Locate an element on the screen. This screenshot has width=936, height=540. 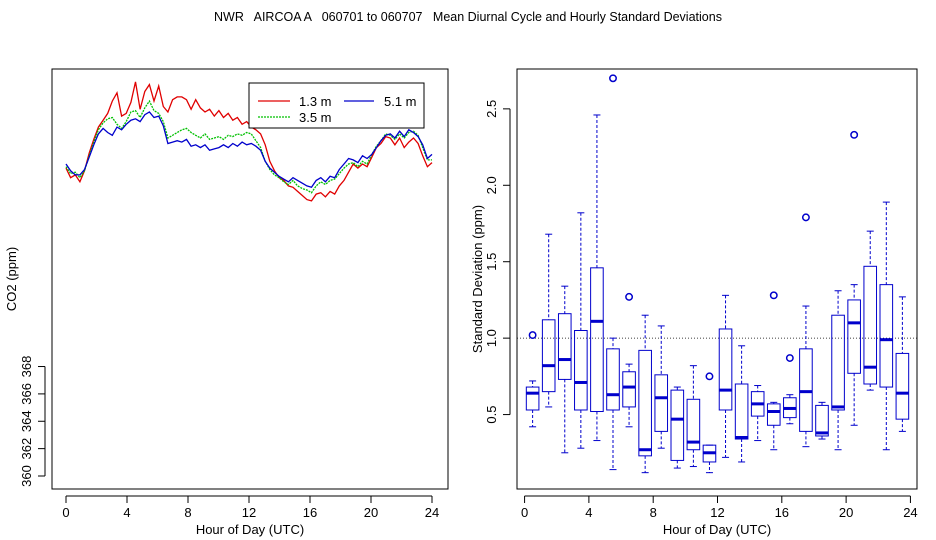
y-tick-label: 366 is located at coordinates (26, 394).